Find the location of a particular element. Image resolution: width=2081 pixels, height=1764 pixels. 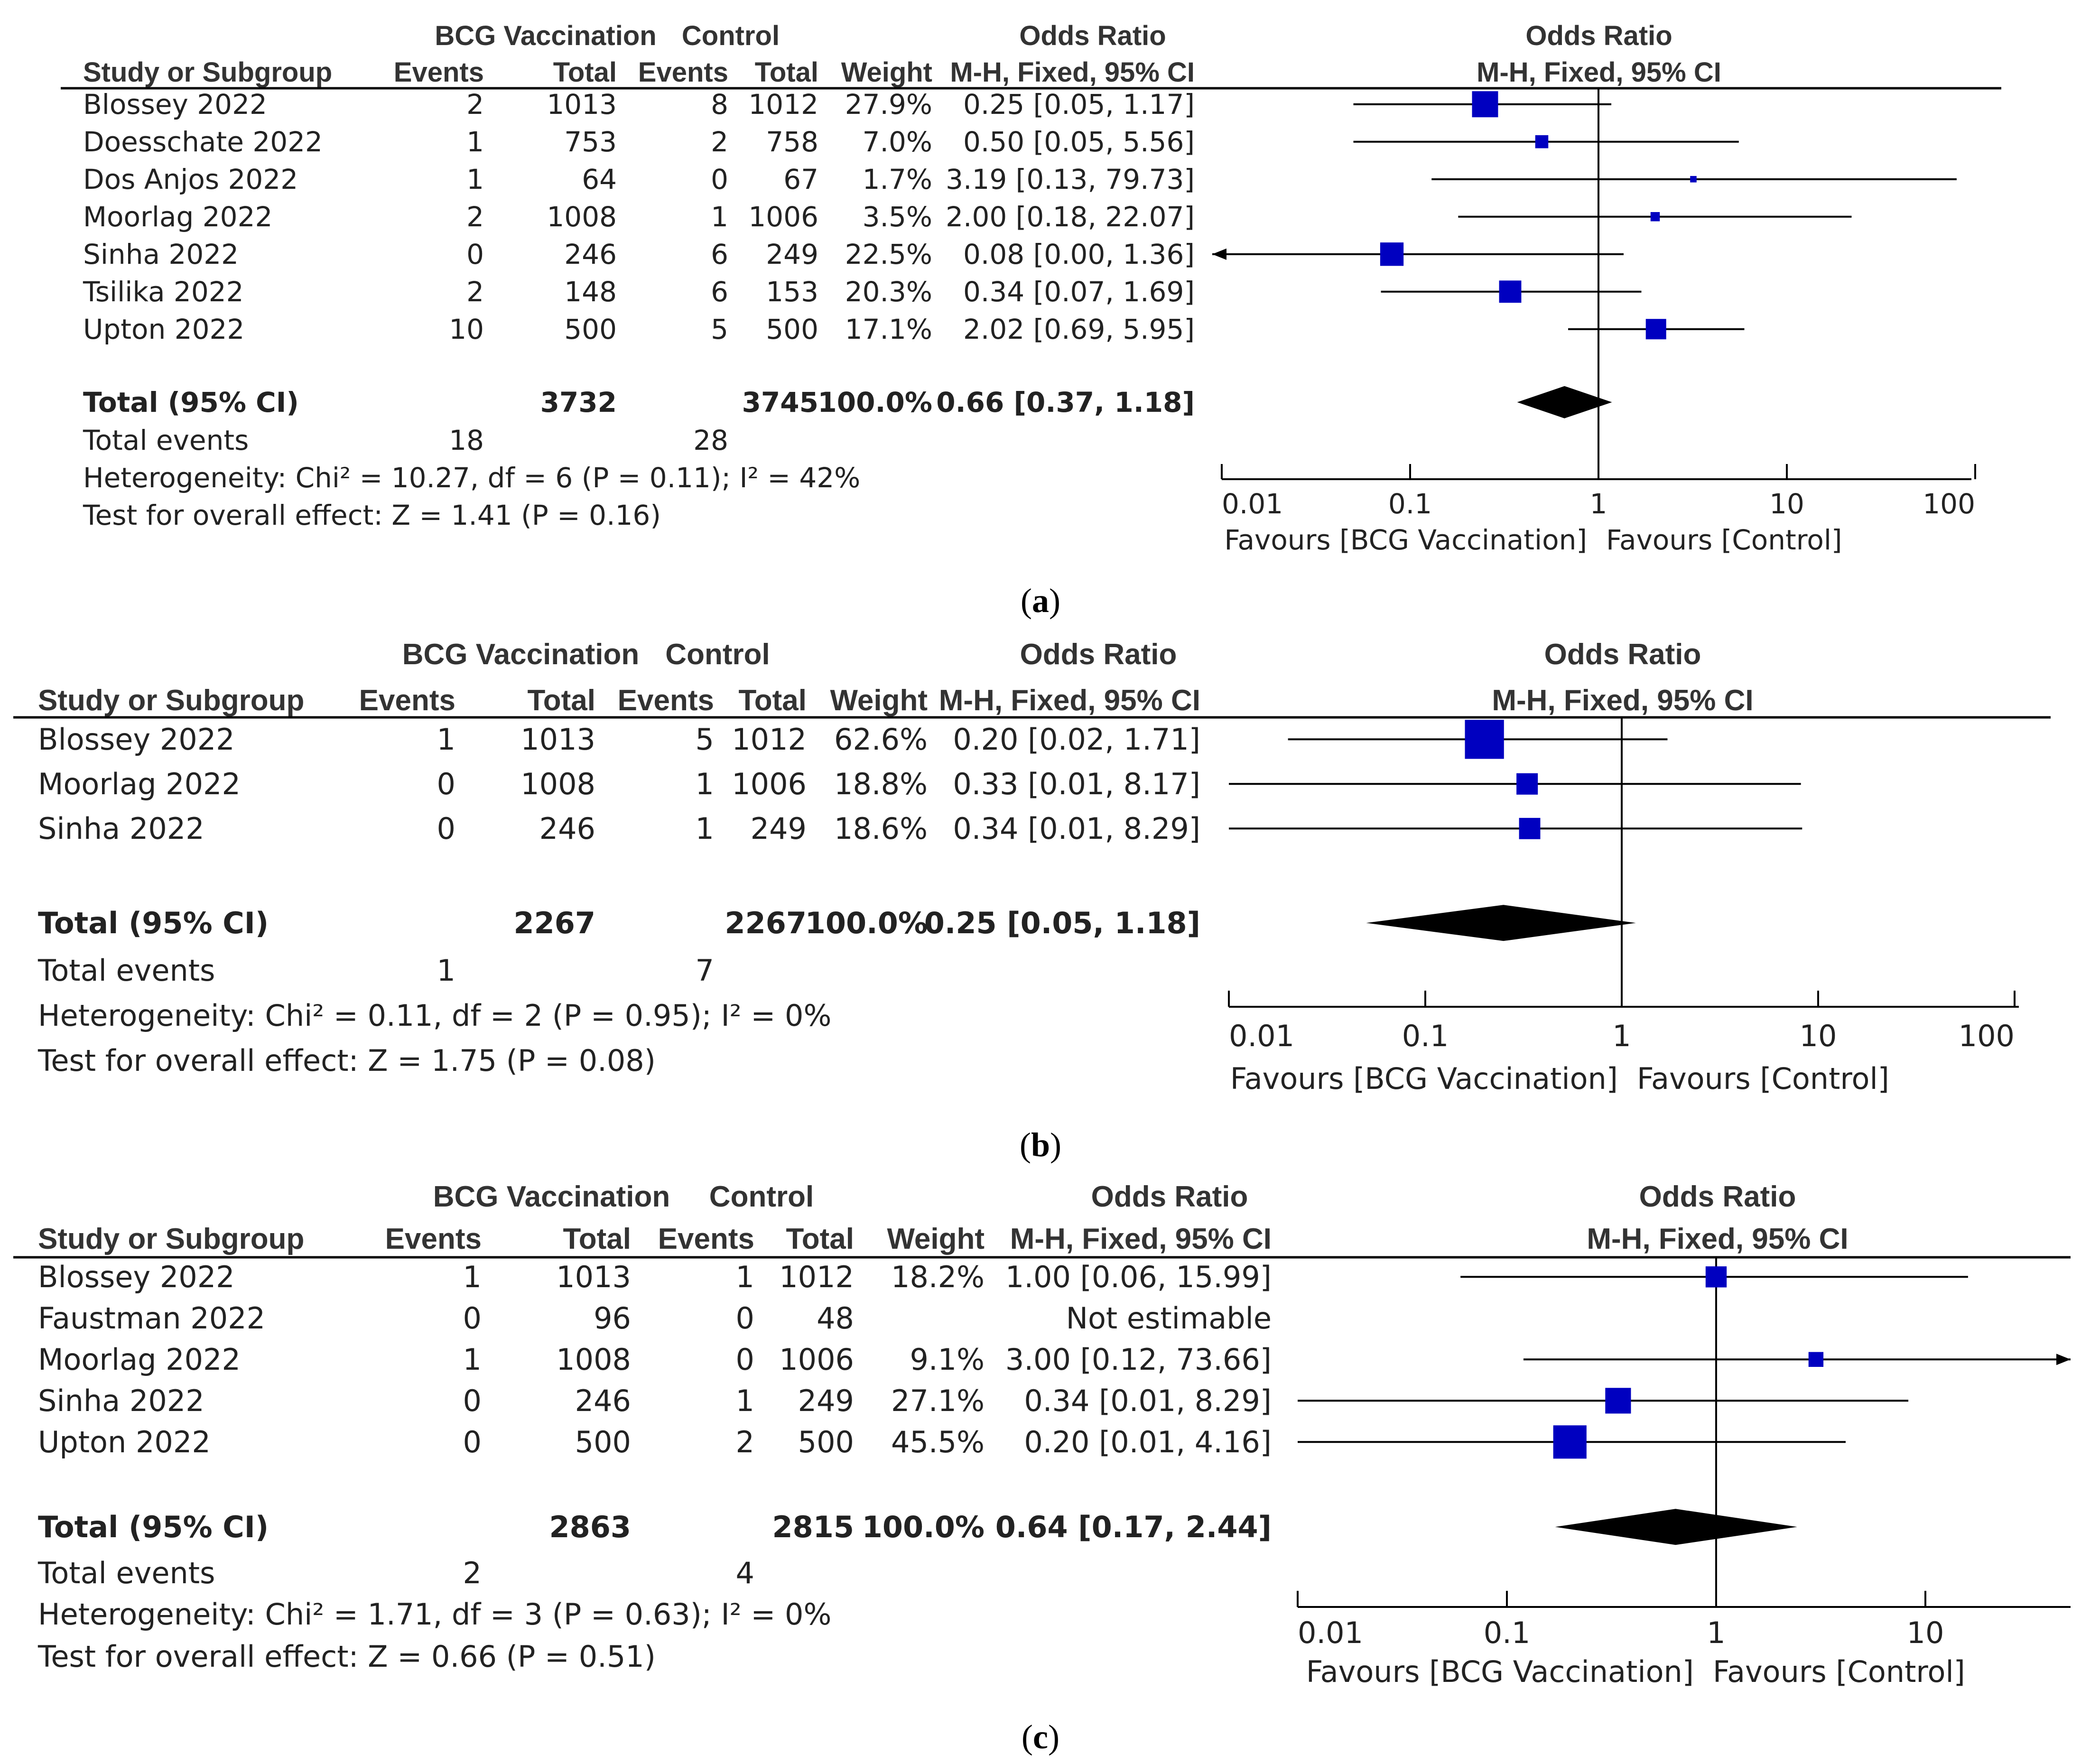

total-n-bcg: 2267 is located at coordinates (554, 923).